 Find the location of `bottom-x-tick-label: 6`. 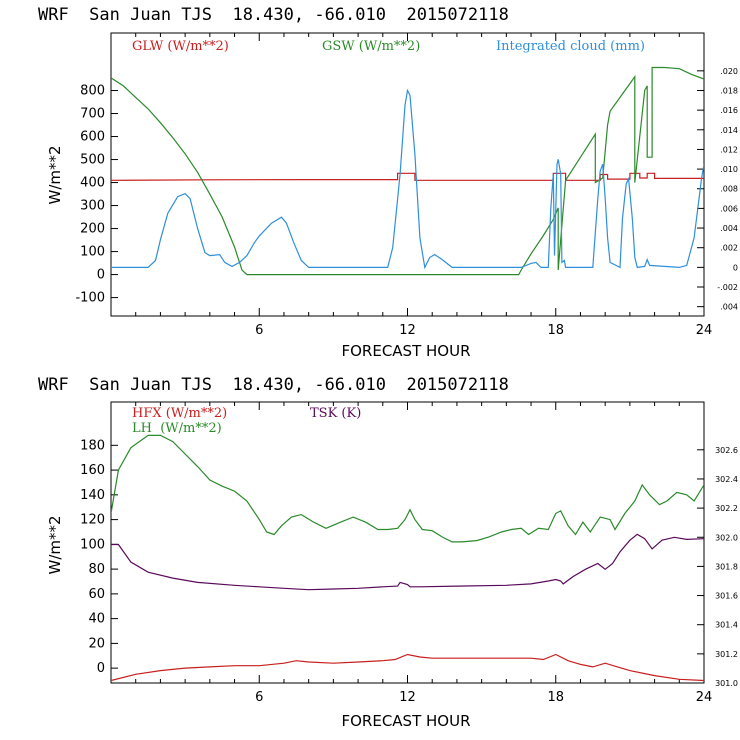

bottom-x-tick-label: 6 is located at coordinates (259, 697).